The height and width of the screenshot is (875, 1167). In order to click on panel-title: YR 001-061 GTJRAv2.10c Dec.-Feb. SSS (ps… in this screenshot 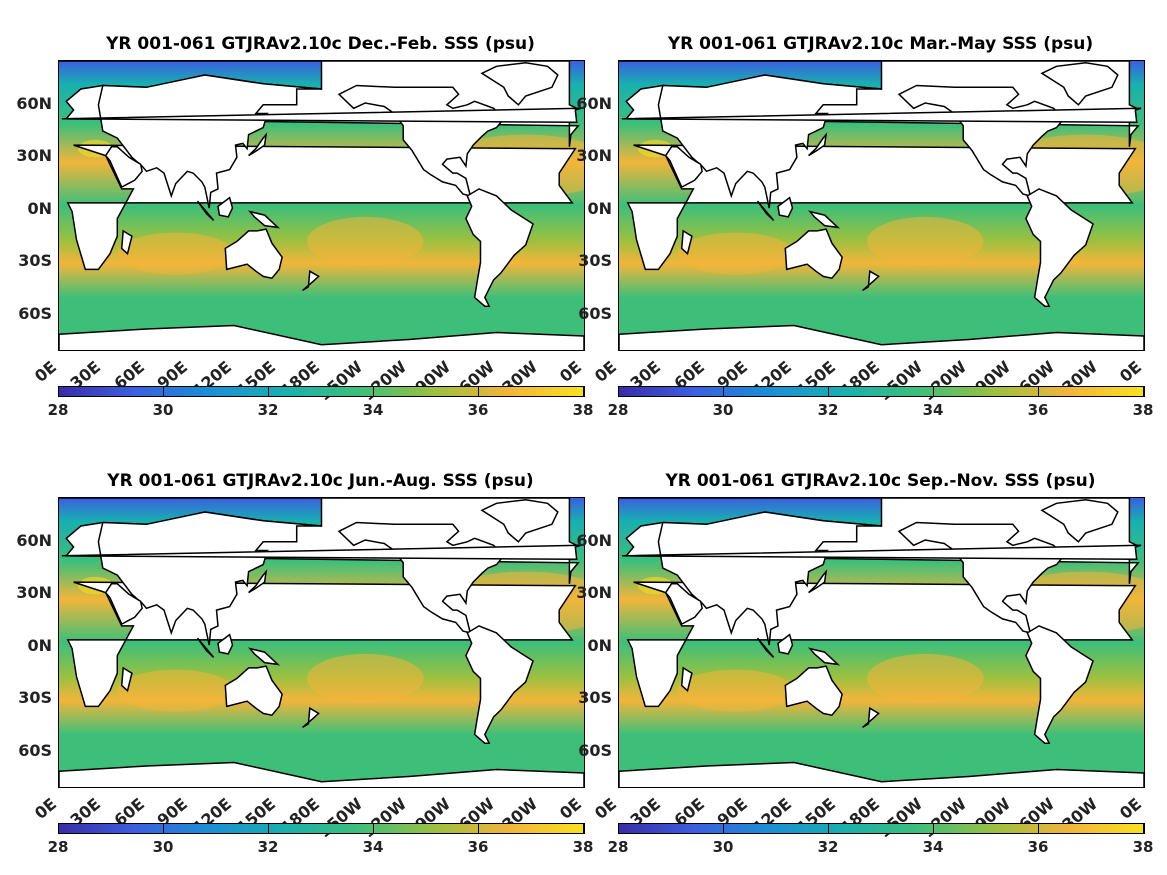, I will do `click(320, 44)`.